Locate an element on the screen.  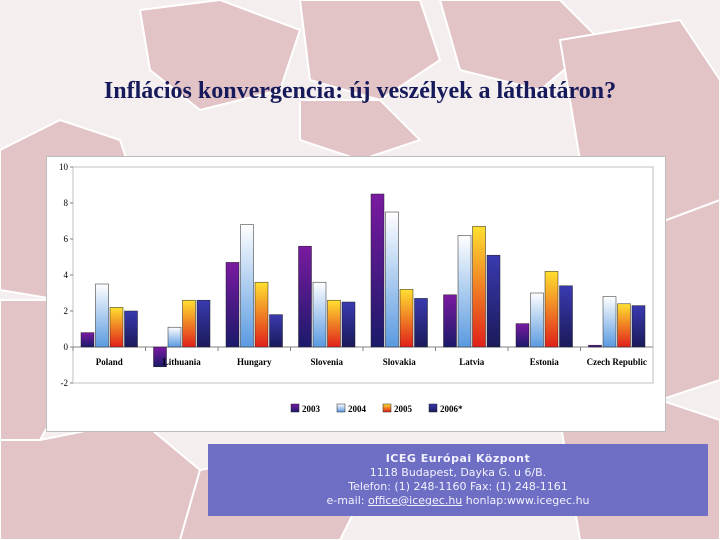
y-tick-label: 10 is located at coordinates (64, 167).